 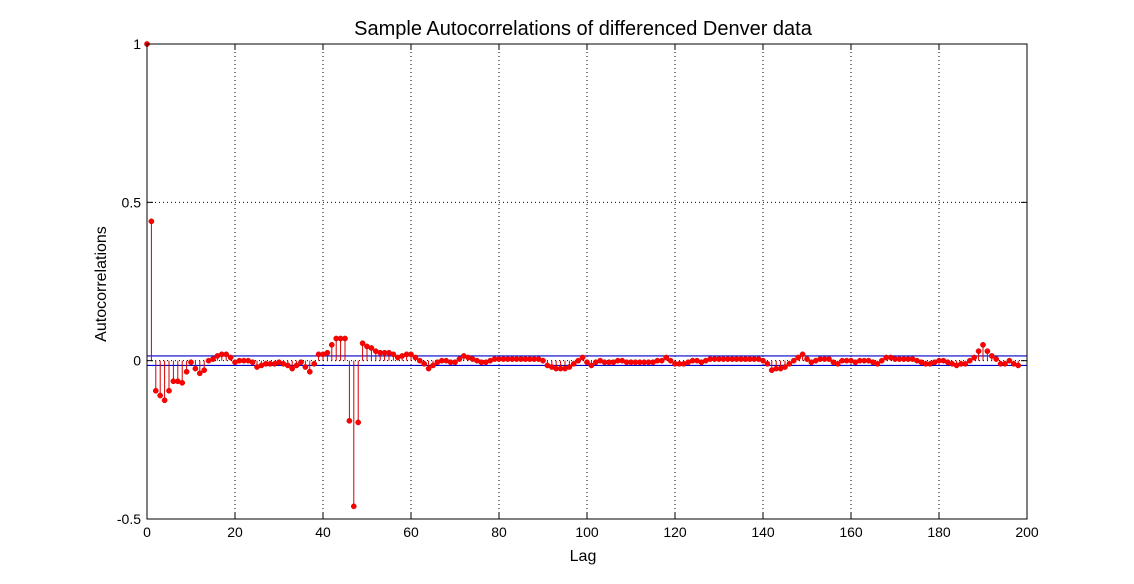 What do you see at coordinates (129, 519) in the screenshot?
I see `y-tick-label: -0.5` at bounding box center [129, 519].